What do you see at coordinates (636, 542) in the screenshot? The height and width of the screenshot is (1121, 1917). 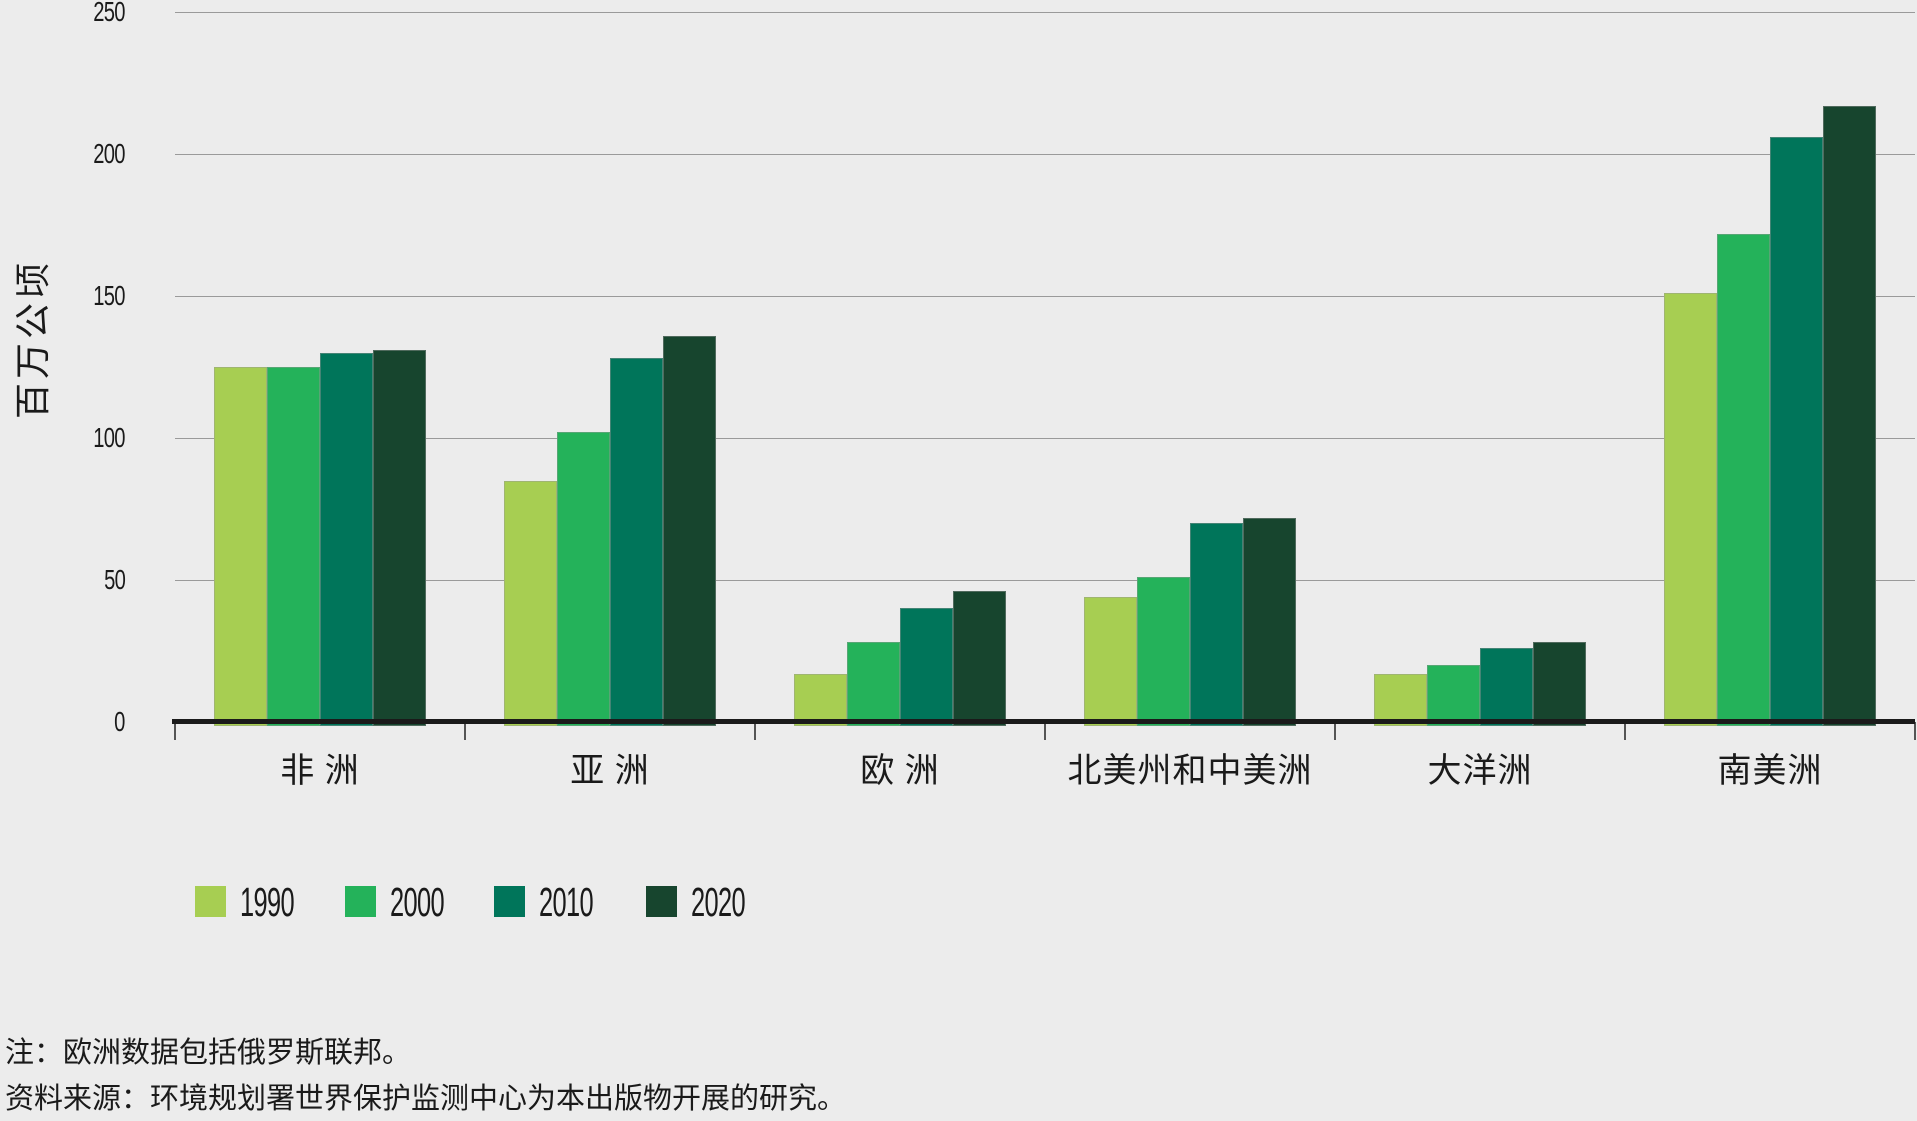 I see `bar-2010-cat1` at bounding box center [636, 542].